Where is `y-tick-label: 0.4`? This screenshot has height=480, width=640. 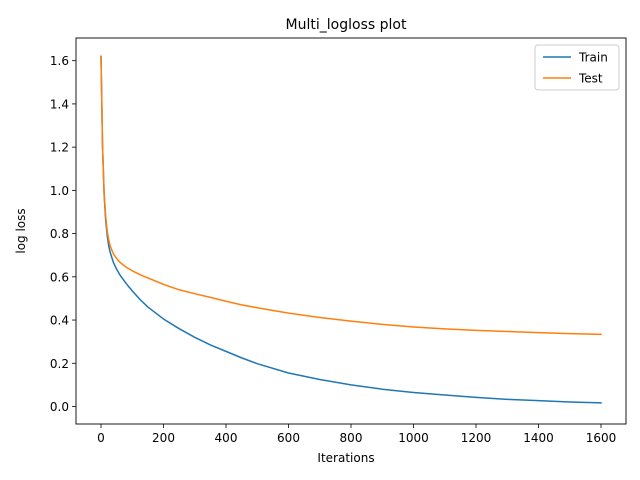
y-tick-label: 0.4 is located at coordinates (59, 321).